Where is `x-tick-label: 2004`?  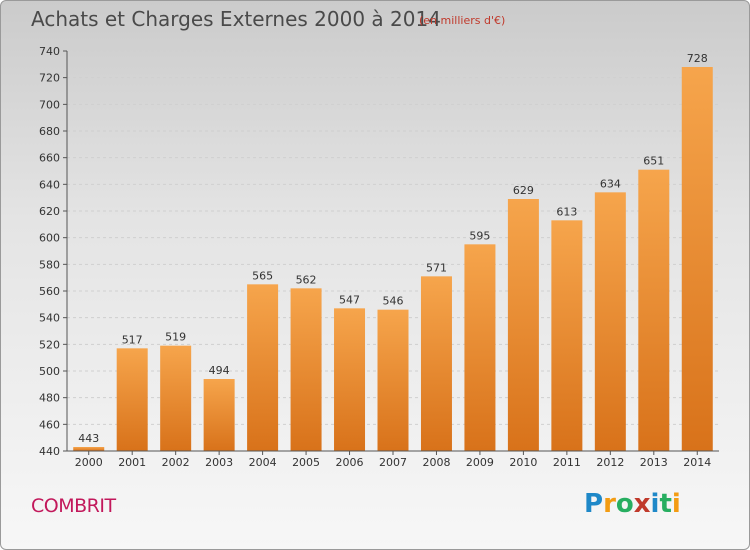 x-tick-label: 2004 is located at coordinates (263, 462).